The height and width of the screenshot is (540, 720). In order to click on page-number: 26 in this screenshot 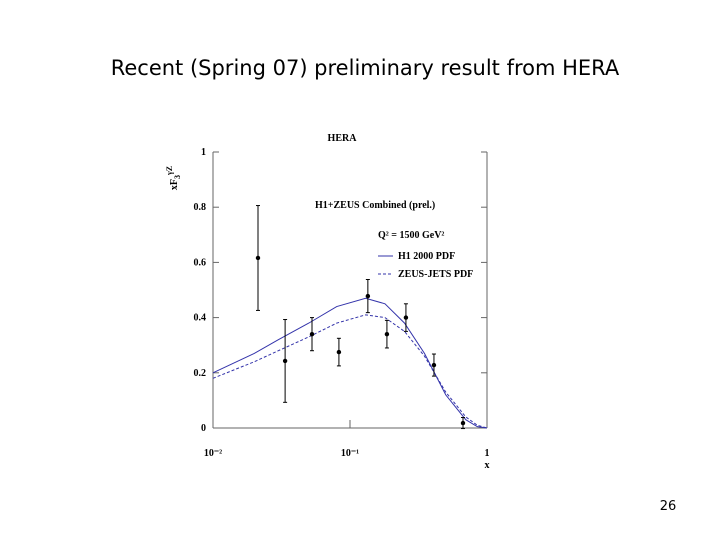, I will do `click(668, 506)`.